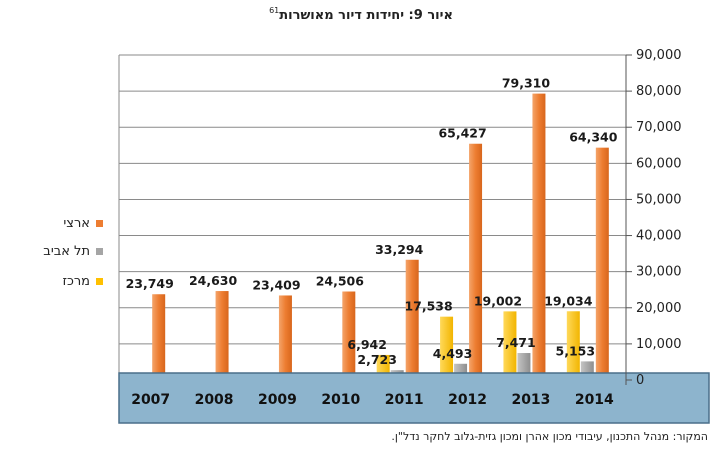  What do you see at coordinates (367, 344) in the screenshot?
I see `data-label-series-2-2011: 6,942` at bounding box center [367, 344].